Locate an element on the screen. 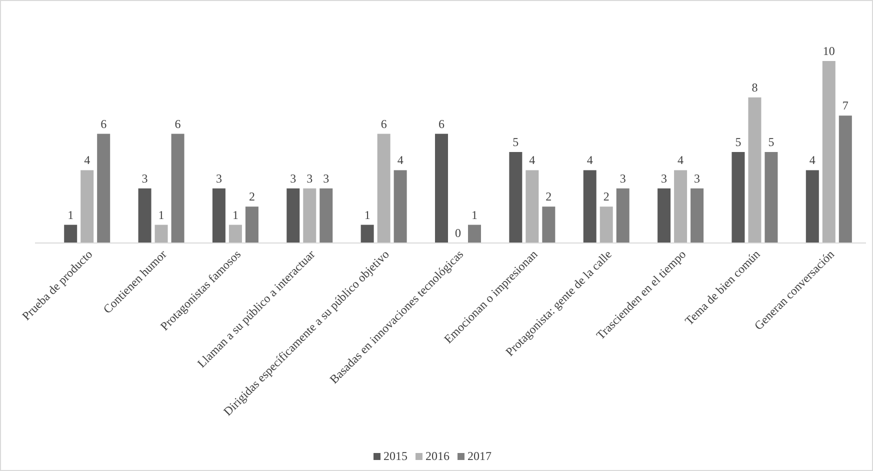  legend-label: 2017 is located at coordinates (480, 456).